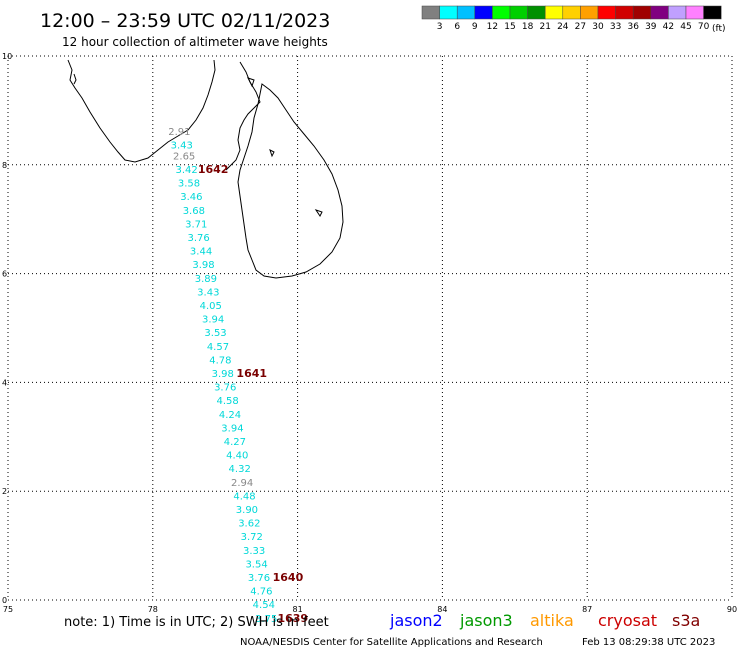 Image resolution: width=740 pixels, height=650 pixels. I want to click on lat-tick-label: 2, so click(4, 491).